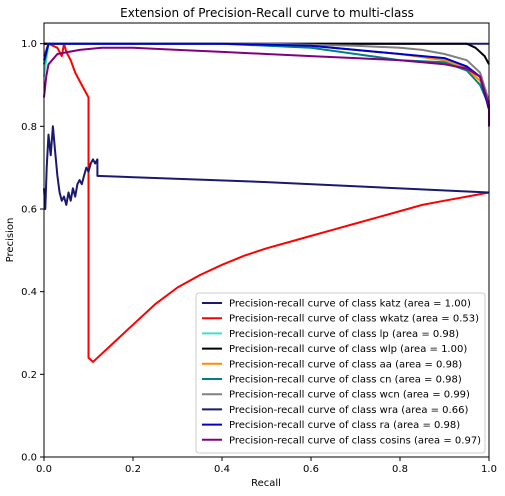  What do you see at coordinates (489, 469) in the screenshot?
I see `x-tick-label: 1.0` at bounding box center [489, 469].